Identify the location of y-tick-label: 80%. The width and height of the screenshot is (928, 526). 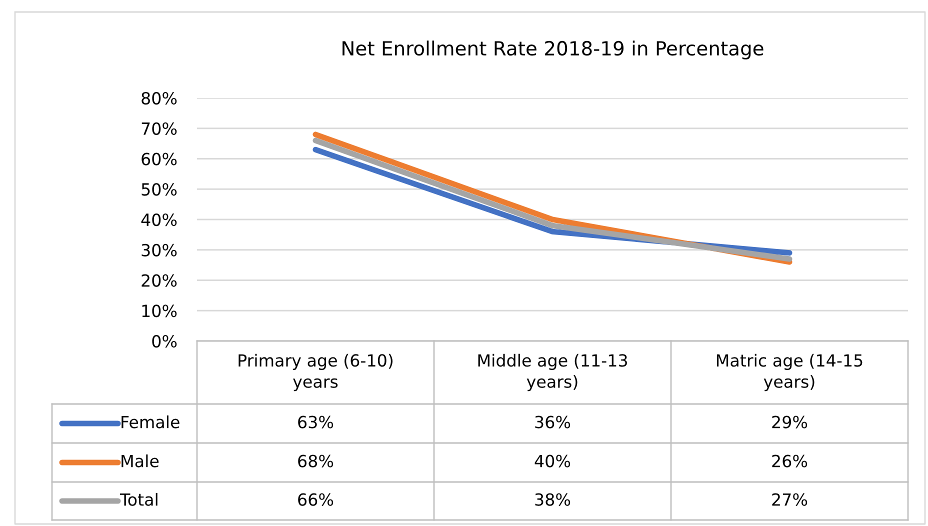
(159, 98).